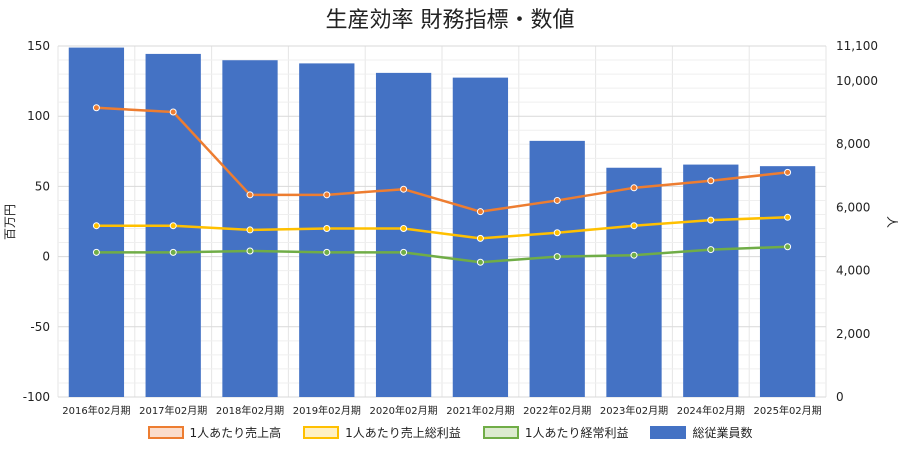 This screenshot has height=450, width=900. Describe the element at coordinates (576, 433) in the screenshot. I see `legend-label: 1人あたり経常利益` at that location.